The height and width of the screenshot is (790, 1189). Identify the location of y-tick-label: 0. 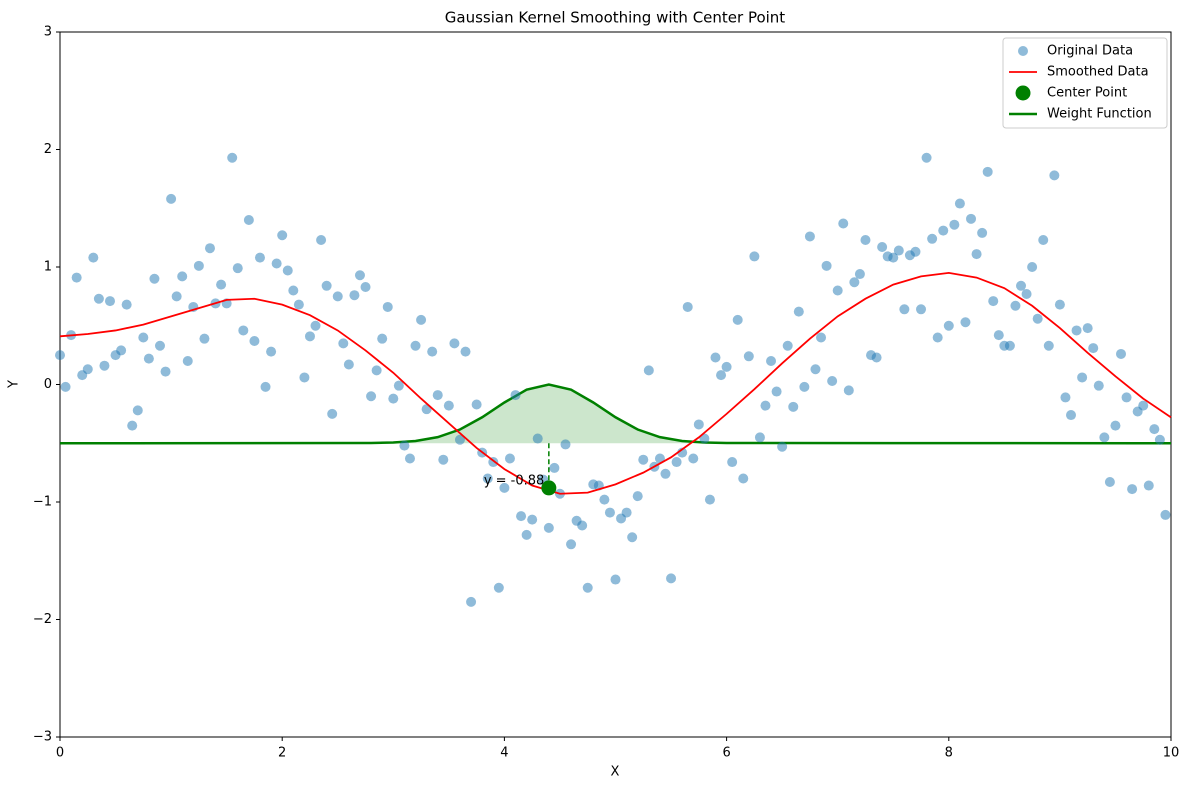
(48, 384).